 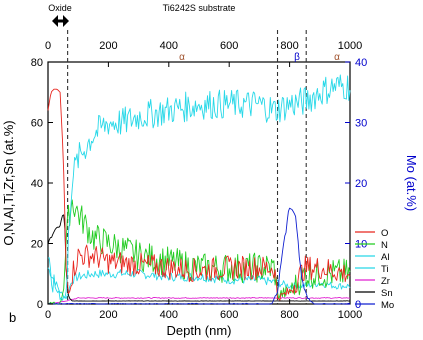 What do you see at coordinates (361, 63) in the screenshot?
I see `y2-tick-label: 40` at bounding box center [361, 63].